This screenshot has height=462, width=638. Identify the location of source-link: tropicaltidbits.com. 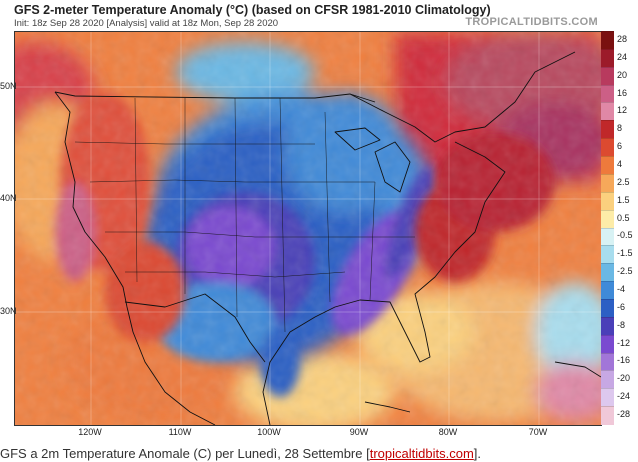
(421, 453).